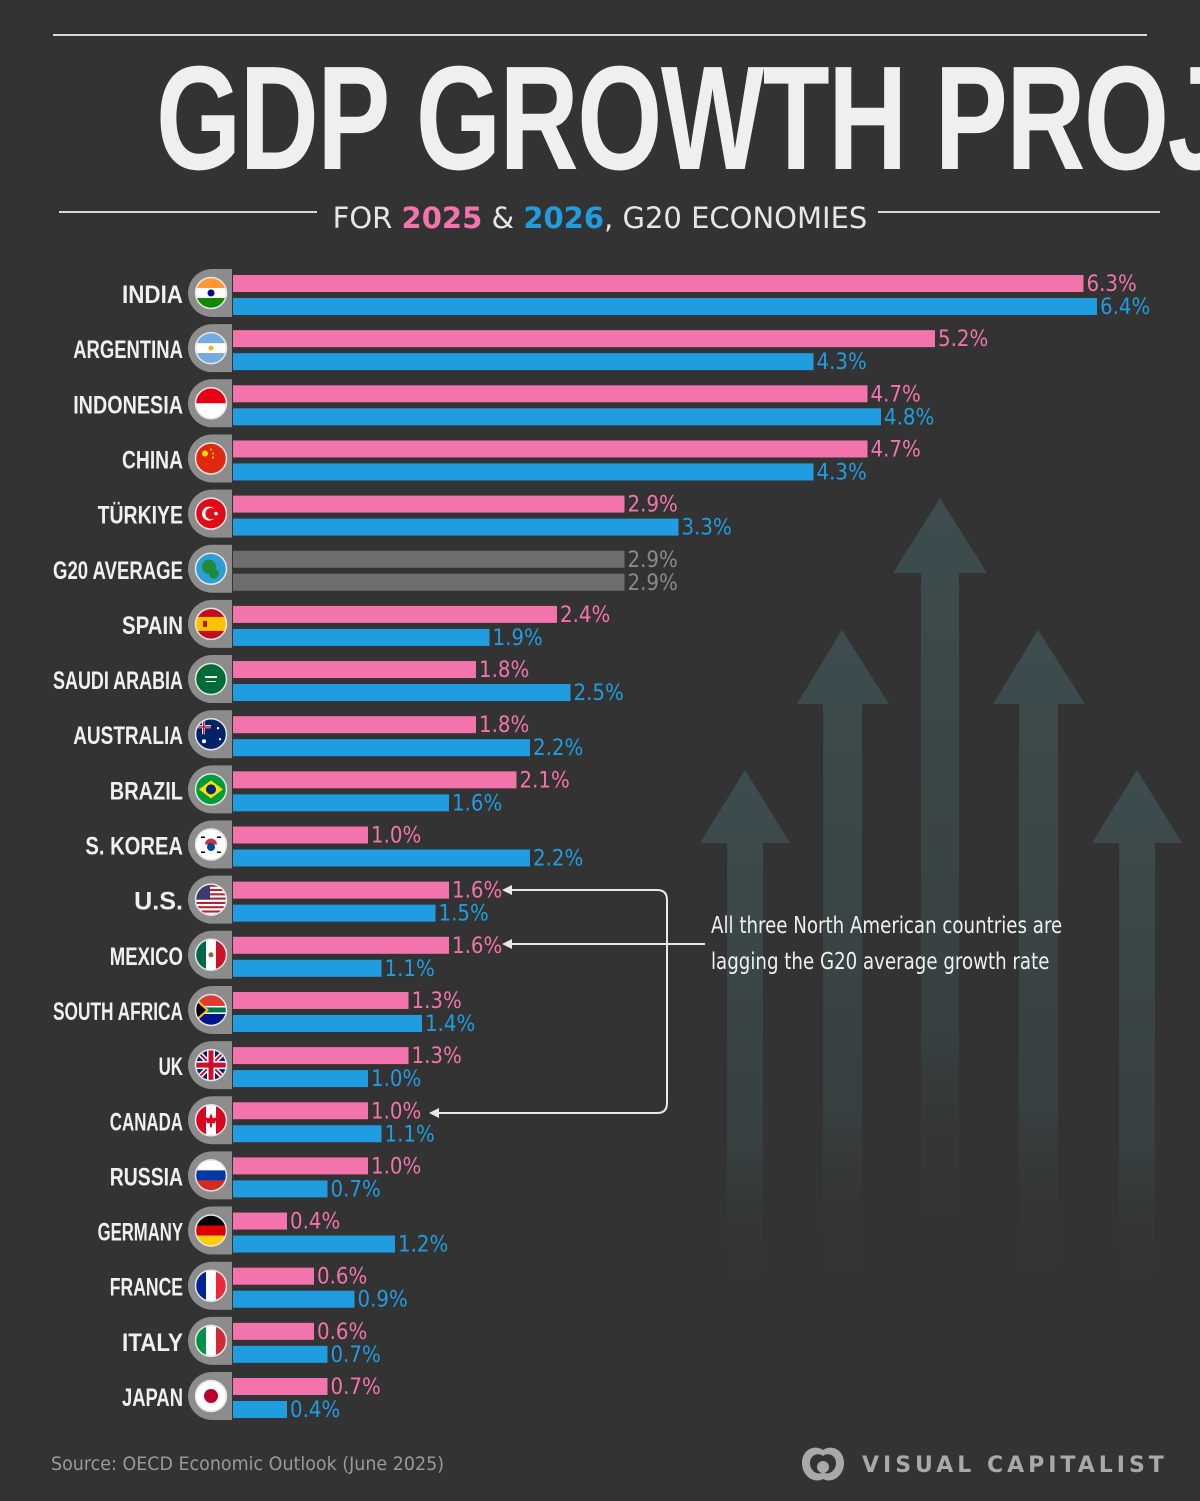 This screenshot has width=1200, height=1501. What do you see at coordinates (211, 1396) in the screenshot?
I see `japan-flag-icon` at bounding box center [211, 1396].